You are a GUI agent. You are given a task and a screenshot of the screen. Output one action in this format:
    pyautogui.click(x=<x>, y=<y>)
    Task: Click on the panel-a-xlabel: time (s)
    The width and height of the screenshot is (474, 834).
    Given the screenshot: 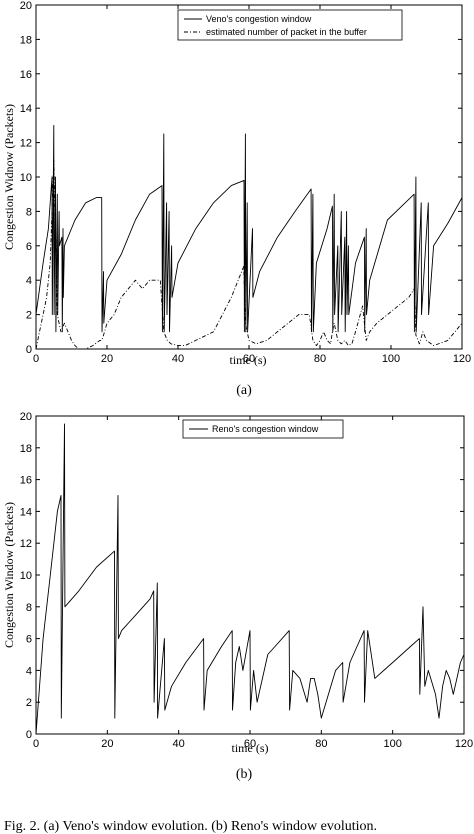 What is the action you would take?
    pyautogui.click(x=248, y=360)
    